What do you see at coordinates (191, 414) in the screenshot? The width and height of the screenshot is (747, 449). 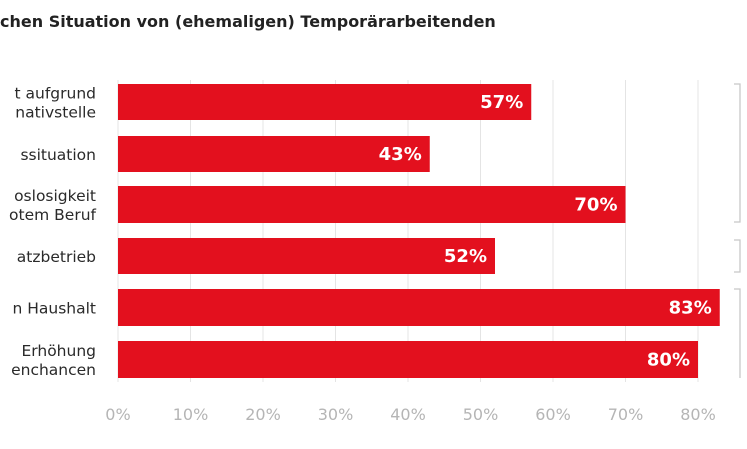 I see `x-tick-label: 10%` at bounding box center [191, 414].